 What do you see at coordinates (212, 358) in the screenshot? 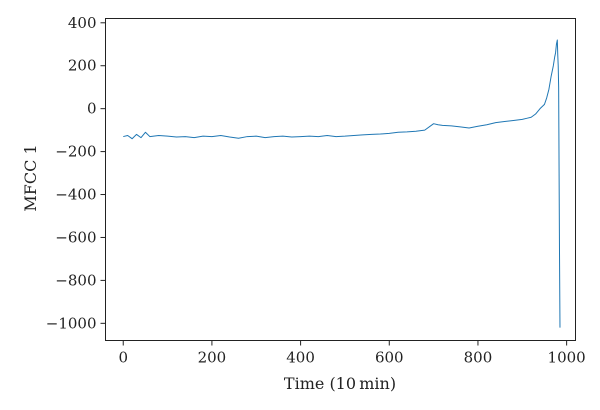
I see `x-tick-label: 200` at bounding box center [212, 358].